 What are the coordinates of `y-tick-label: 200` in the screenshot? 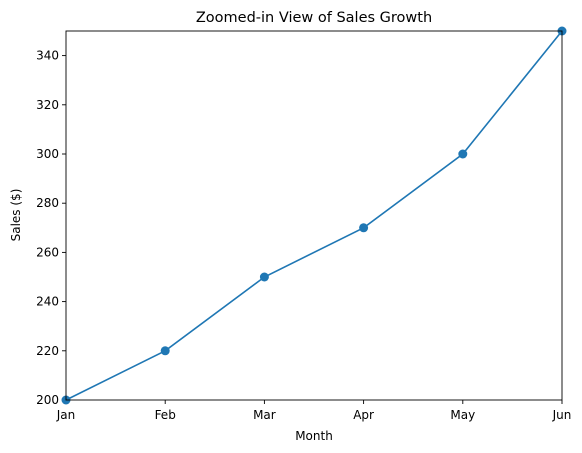 It's located at (47, 400).